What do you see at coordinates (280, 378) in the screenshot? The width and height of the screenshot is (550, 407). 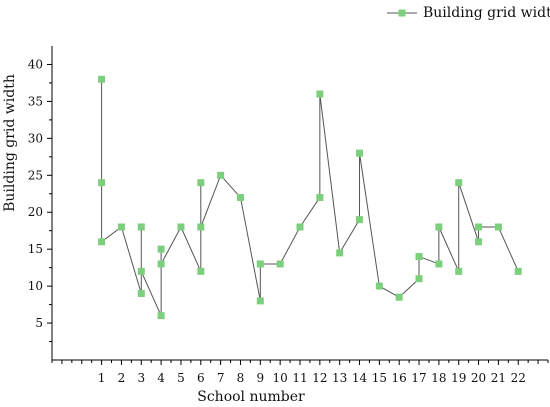 I see `x-tick-label: 10` at bounding box center [280, 378].